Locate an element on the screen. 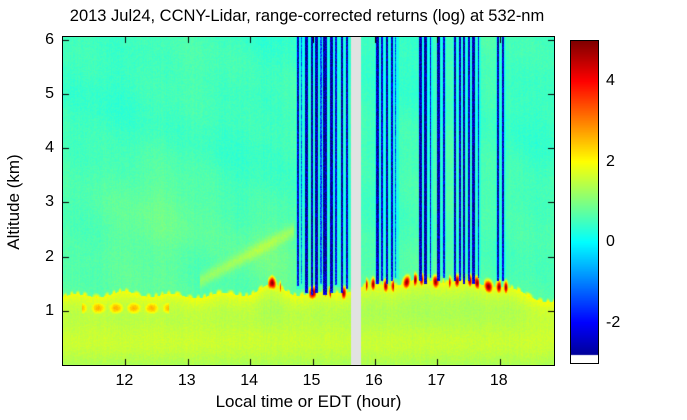 The image size is (687, 420). y-tick-label: 4 is located at coordinates (49, 148).